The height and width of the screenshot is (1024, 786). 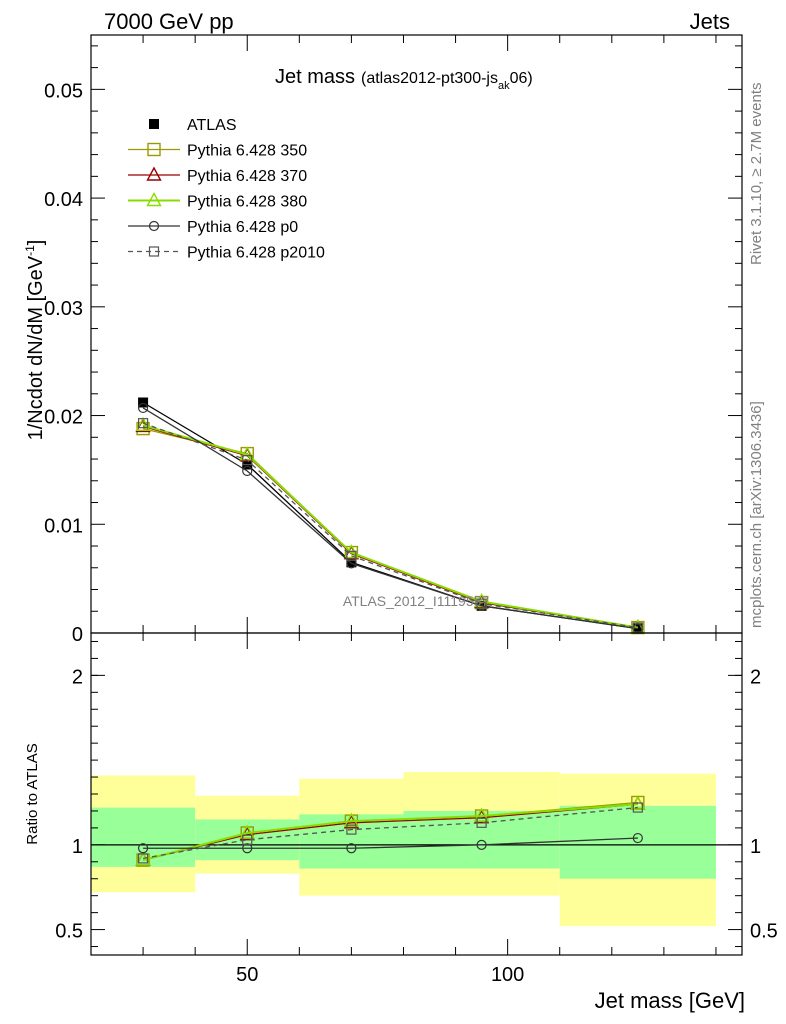 What do you see at coordinates (670, 1000) in the screenshot?
I see `x-axis-label: Jet mass [GeV]` at bounding box center [670, 1000].